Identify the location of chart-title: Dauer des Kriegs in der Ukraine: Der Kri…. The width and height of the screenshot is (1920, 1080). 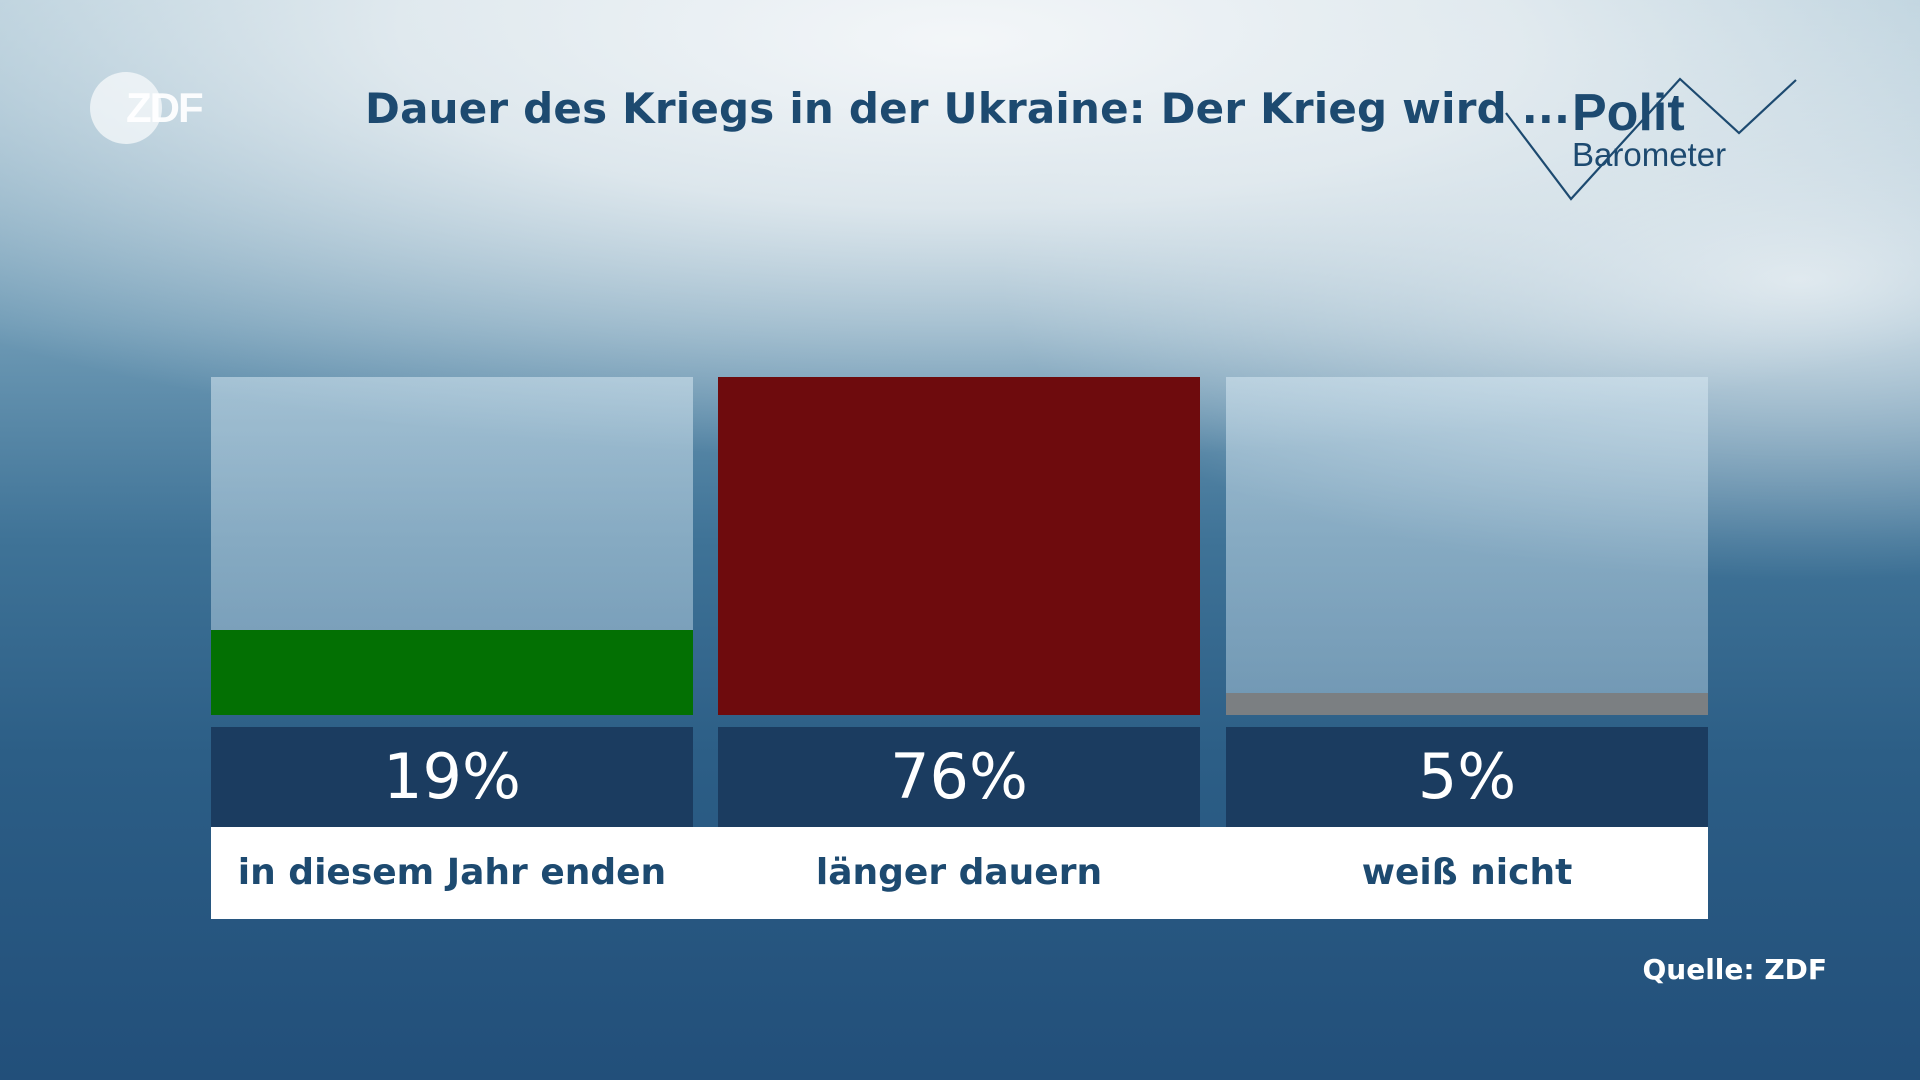
(968, 108).